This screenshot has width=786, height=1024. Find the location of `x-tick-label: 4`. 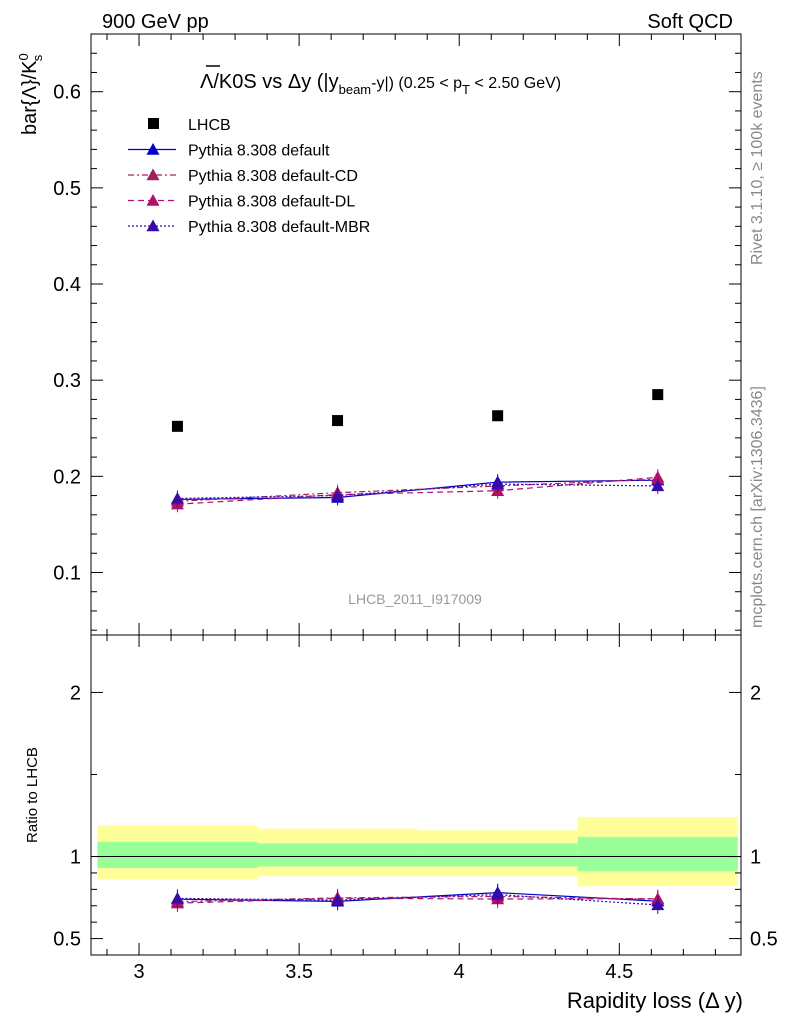

x-tick-label: 4 is located at coordinates (459, 972).